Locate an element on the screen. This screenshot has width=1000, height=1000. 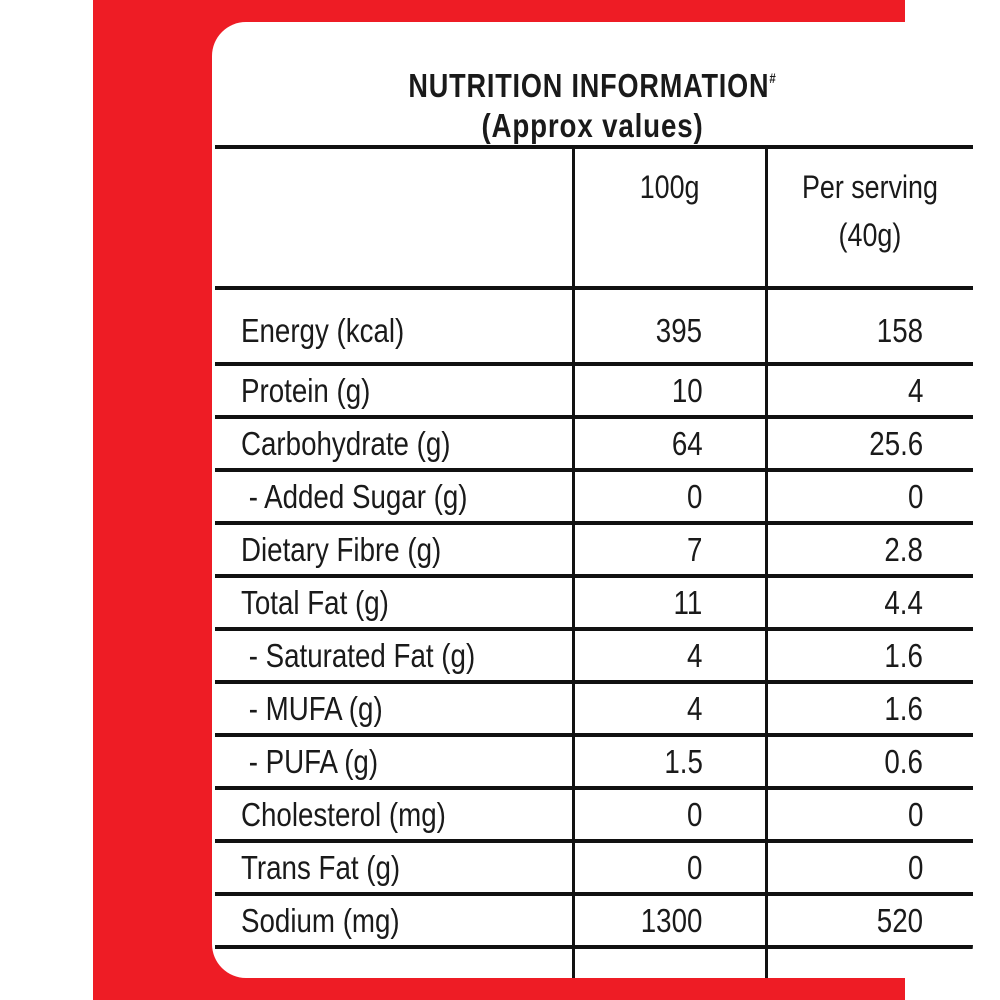
value-per-serving-text: 2.8 is located at coordinates (903, 549).